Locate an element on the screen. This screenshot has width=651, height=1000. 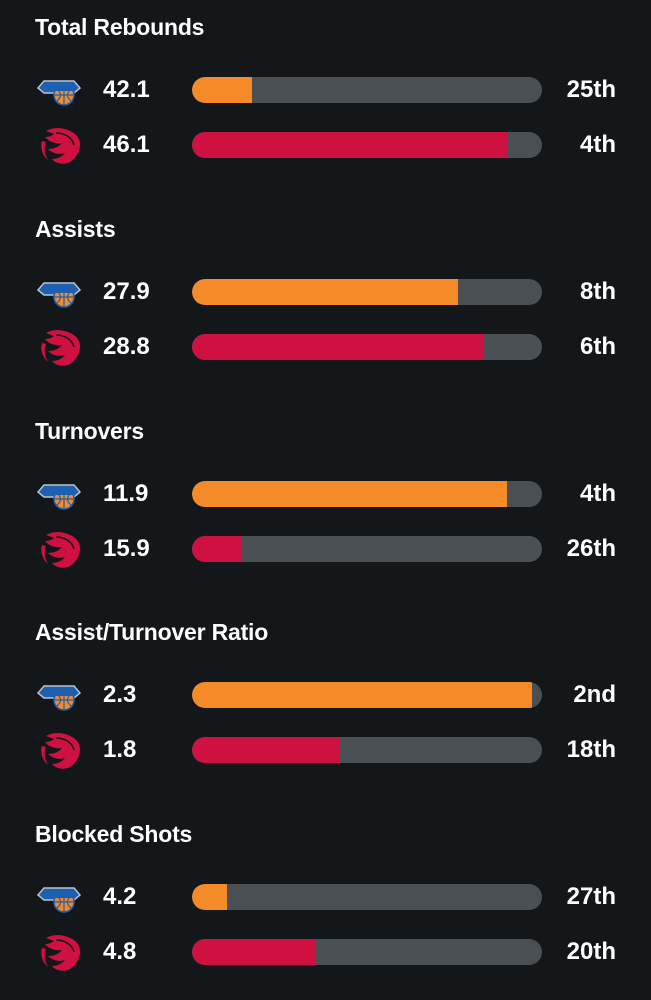
stat-rank: 26th is located at coordinates (591, 548).